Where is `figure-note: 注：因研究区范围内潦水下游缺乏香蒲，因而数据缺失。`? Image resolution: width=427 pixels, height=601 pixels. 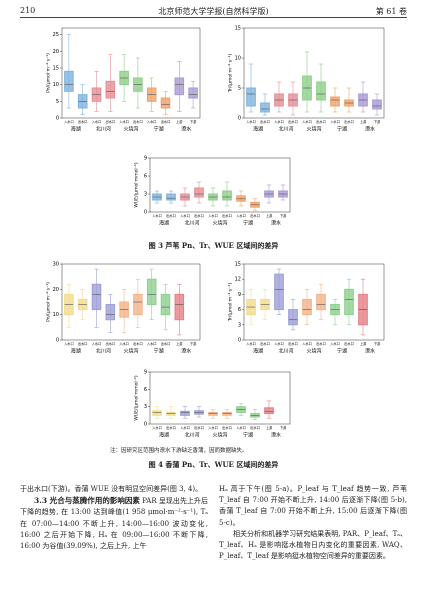
figure-note: 注：因研究区范围内潦水下游缺乏香蒲，因而数据缺失。 is located at coordinates (179, 451).